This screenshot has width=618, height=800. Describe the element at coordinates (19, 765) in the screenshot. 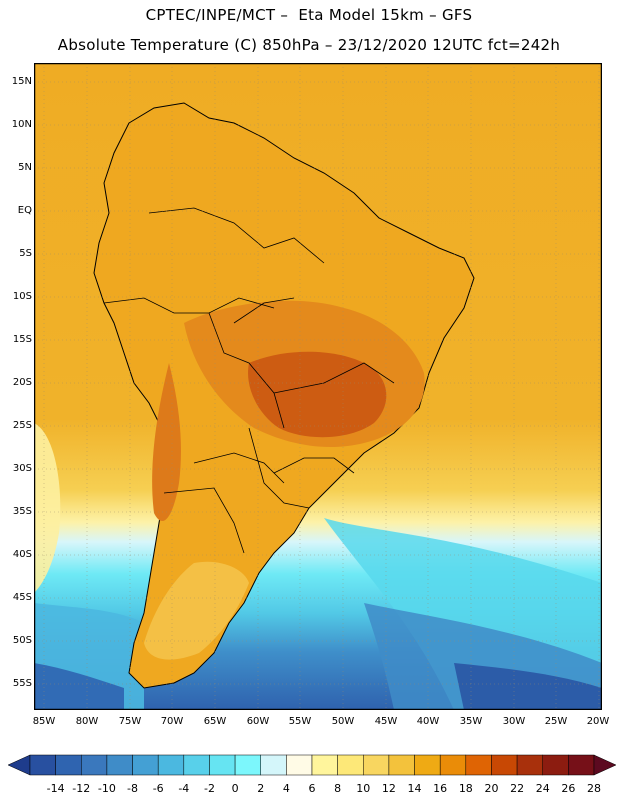

I see `colorbar-arrow-low` at that location.